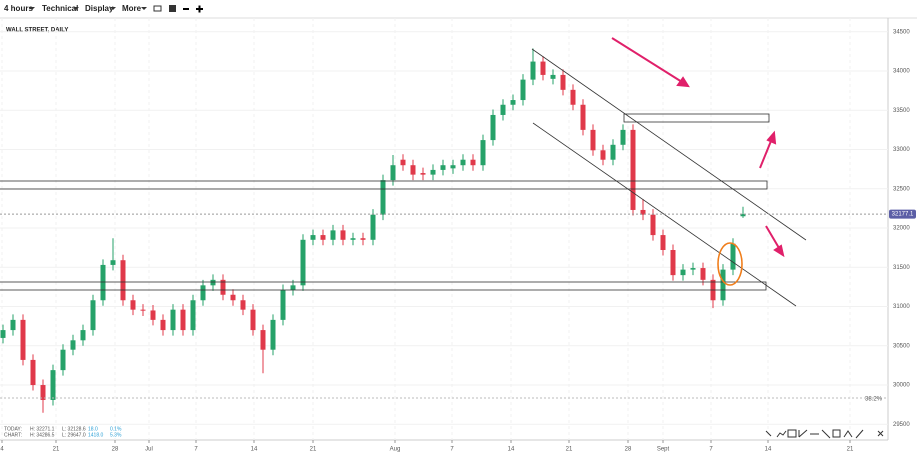  What do you see at coordinates (199, 9) in the screenshot?
I see `zoom-in` at bounding box center [199, 9].